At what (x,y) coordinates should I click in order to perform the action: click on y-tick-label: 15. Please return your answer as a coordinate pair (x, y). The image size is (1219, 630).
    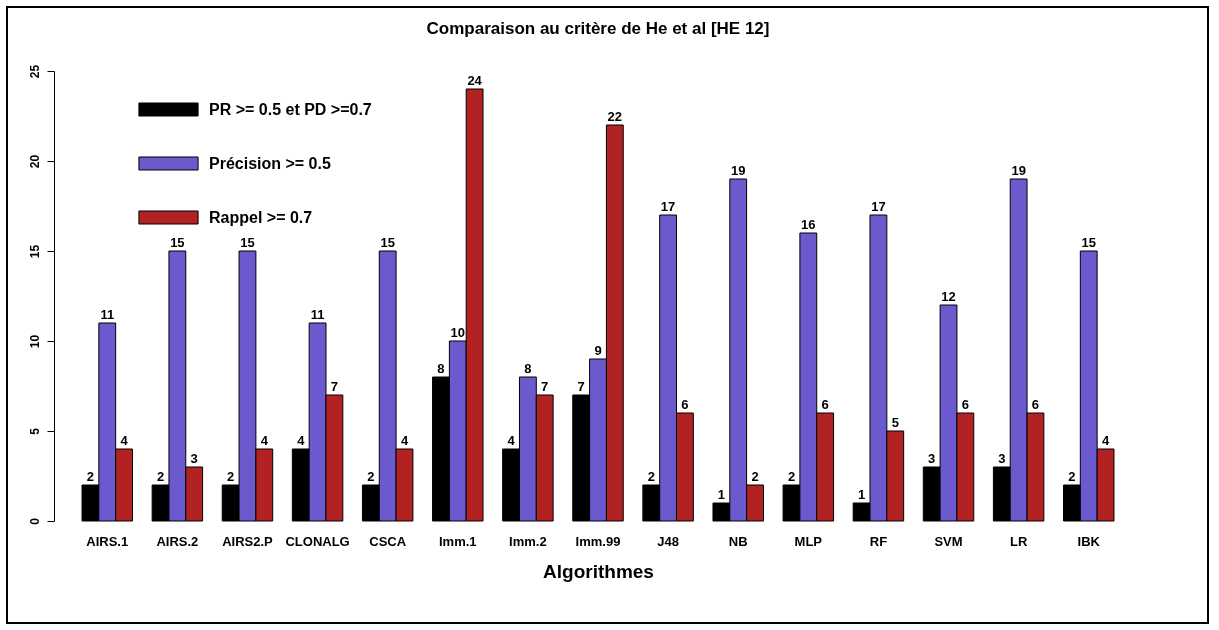
    Looking at the image, I should click on (34, 251).